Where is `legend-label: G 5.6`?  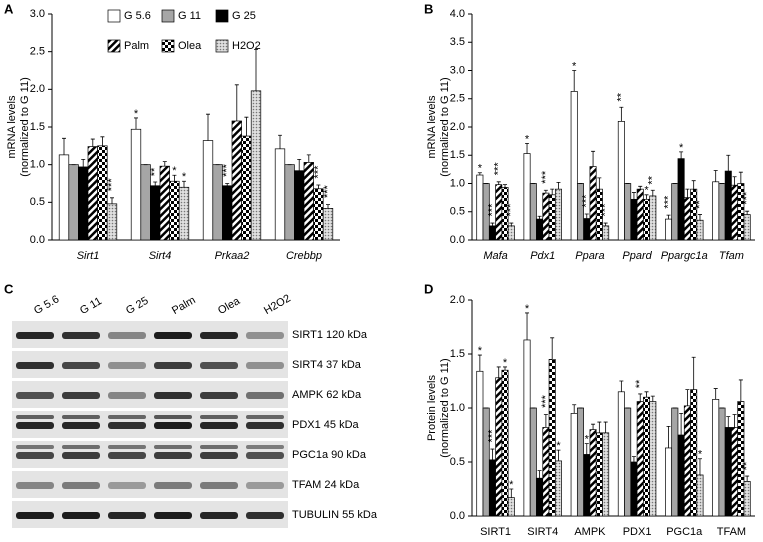 legend-label: G 5.6 is located at coordinates (137, 16).